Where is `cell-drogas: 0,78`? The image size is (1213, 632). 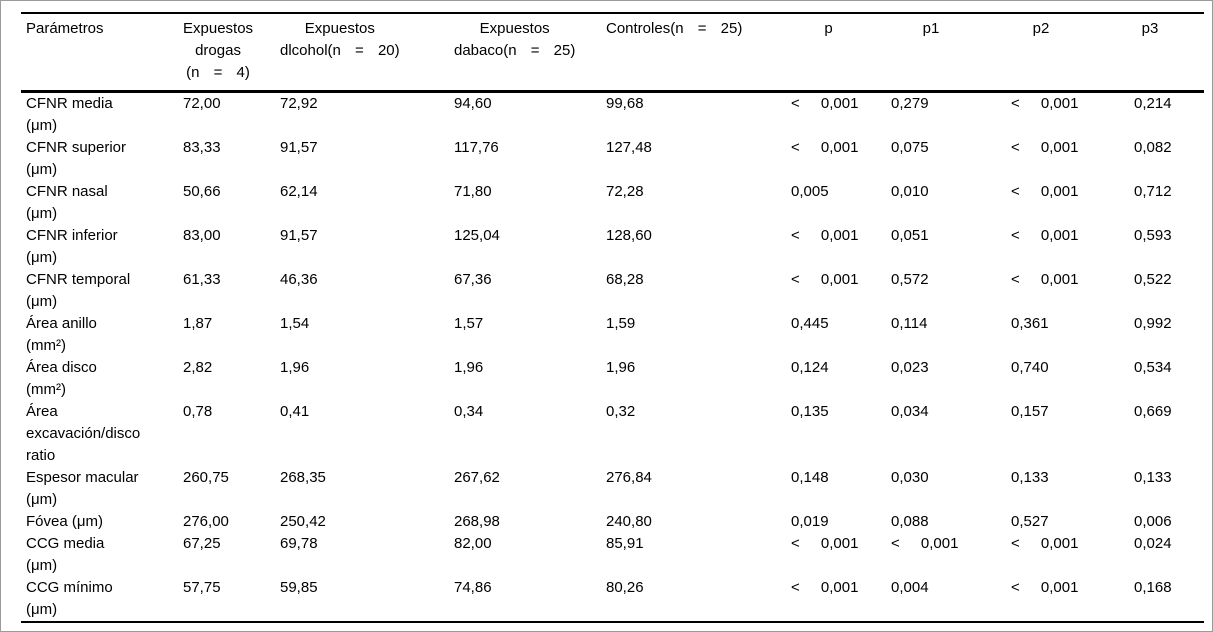 cell-drogas: 0,78 is located at coordinates (198, 411).